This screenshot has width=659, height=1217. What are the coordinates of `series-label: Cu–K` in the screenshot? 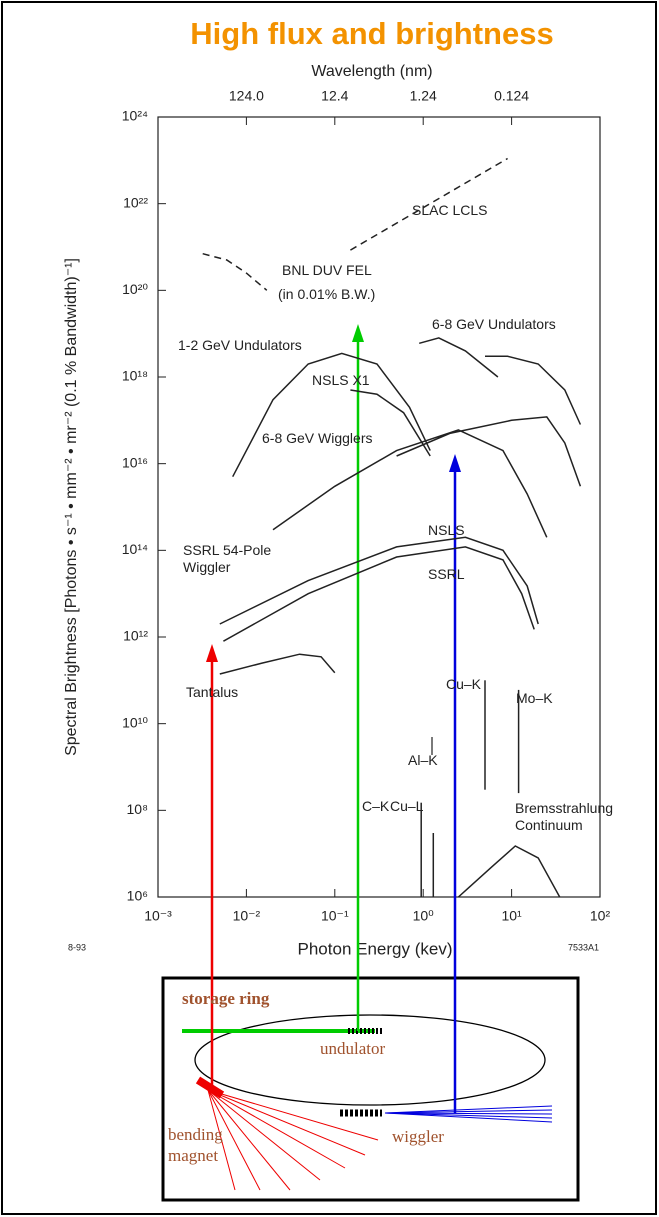 It's located at (464, 684).